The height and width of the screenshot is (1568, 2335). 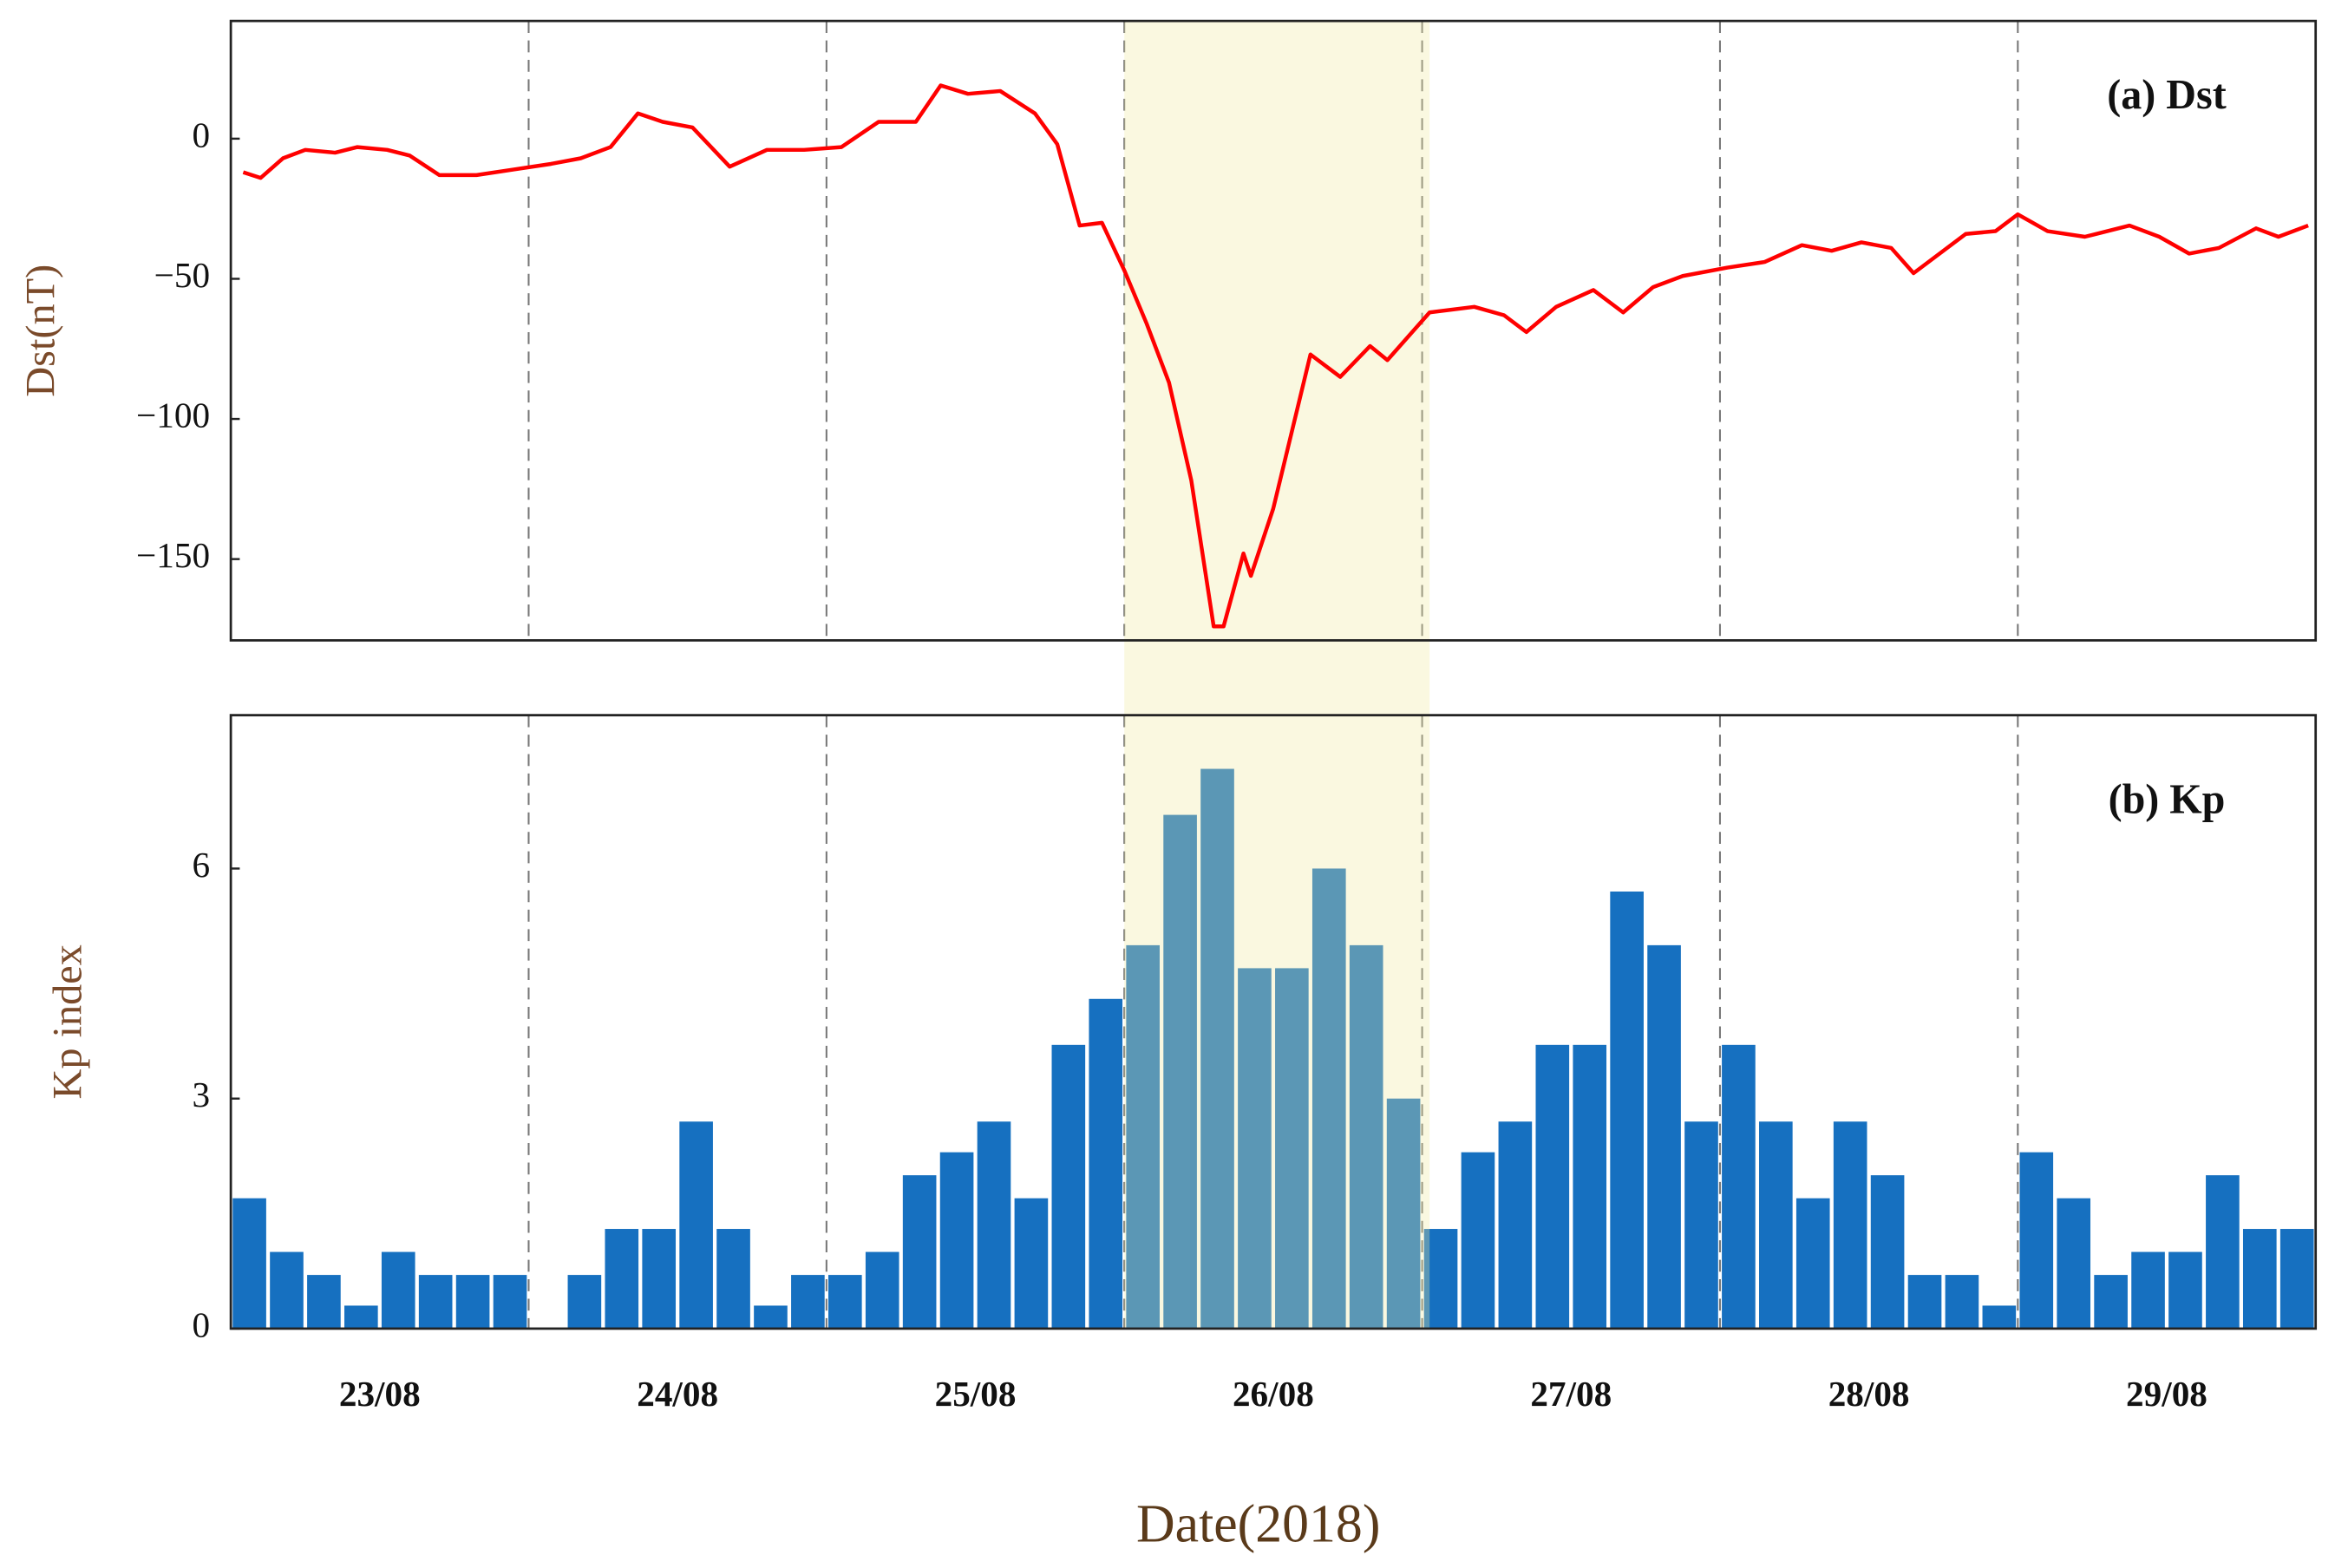 What do you see at coordinates (380, 1394) in the screenshot?
I see `x-tick-label: 23/08` at bounding box center [380, 1394].